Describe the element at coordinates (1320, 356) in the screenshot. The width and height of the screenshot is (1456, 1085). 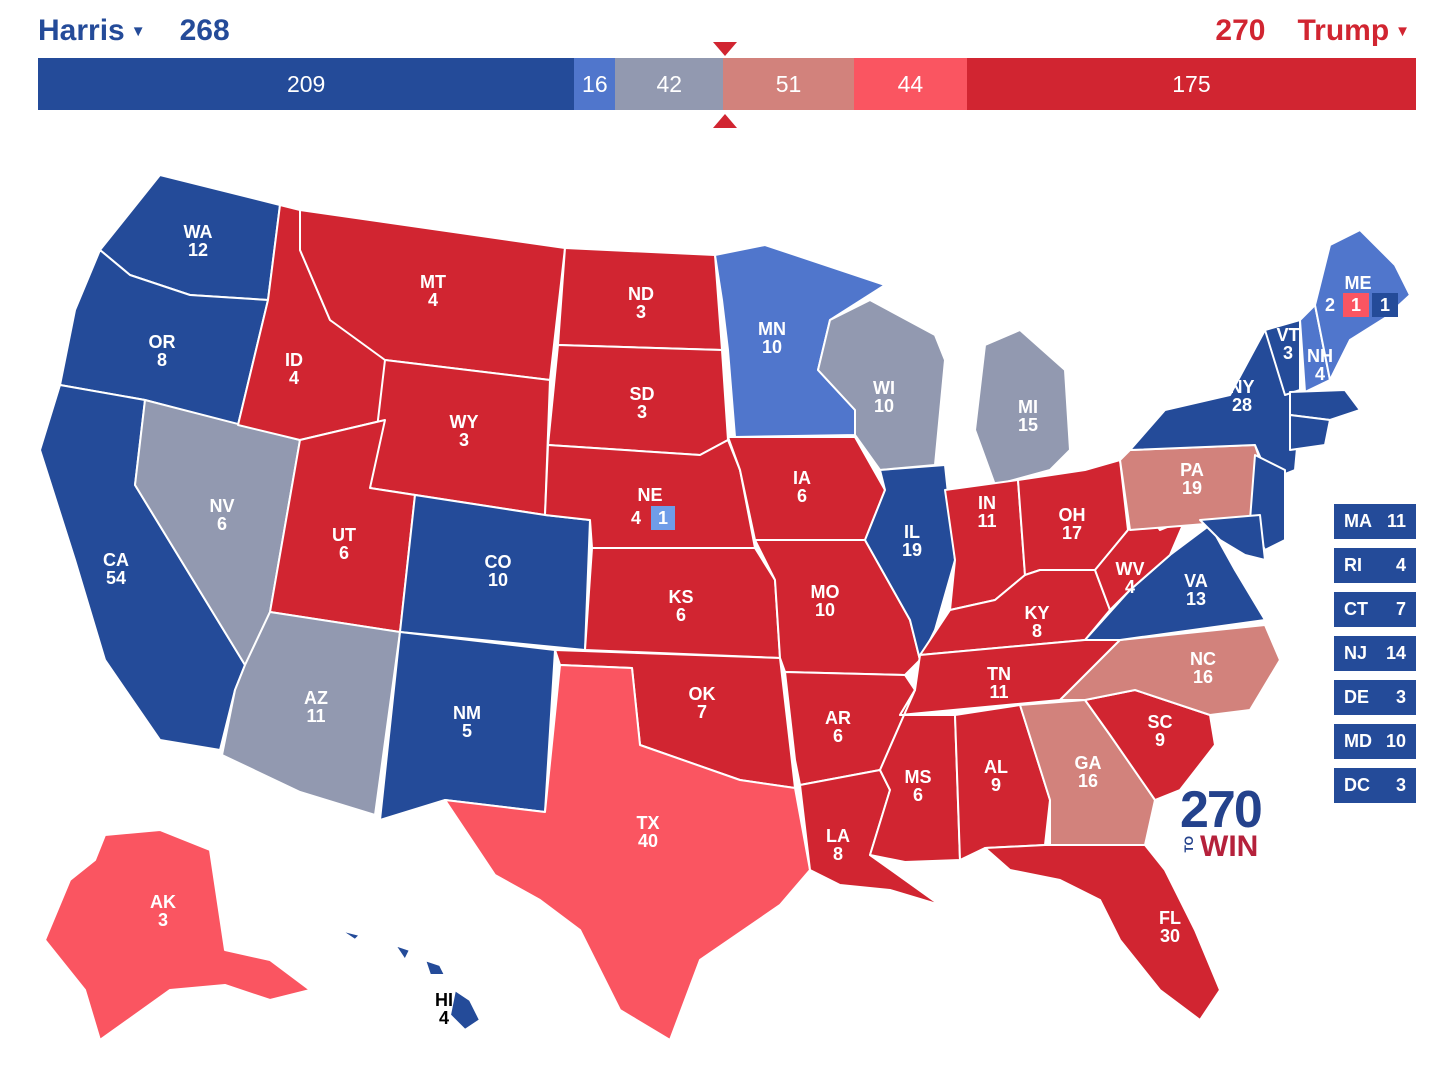
I see `state-label-nh-abbr: NH` at that location.